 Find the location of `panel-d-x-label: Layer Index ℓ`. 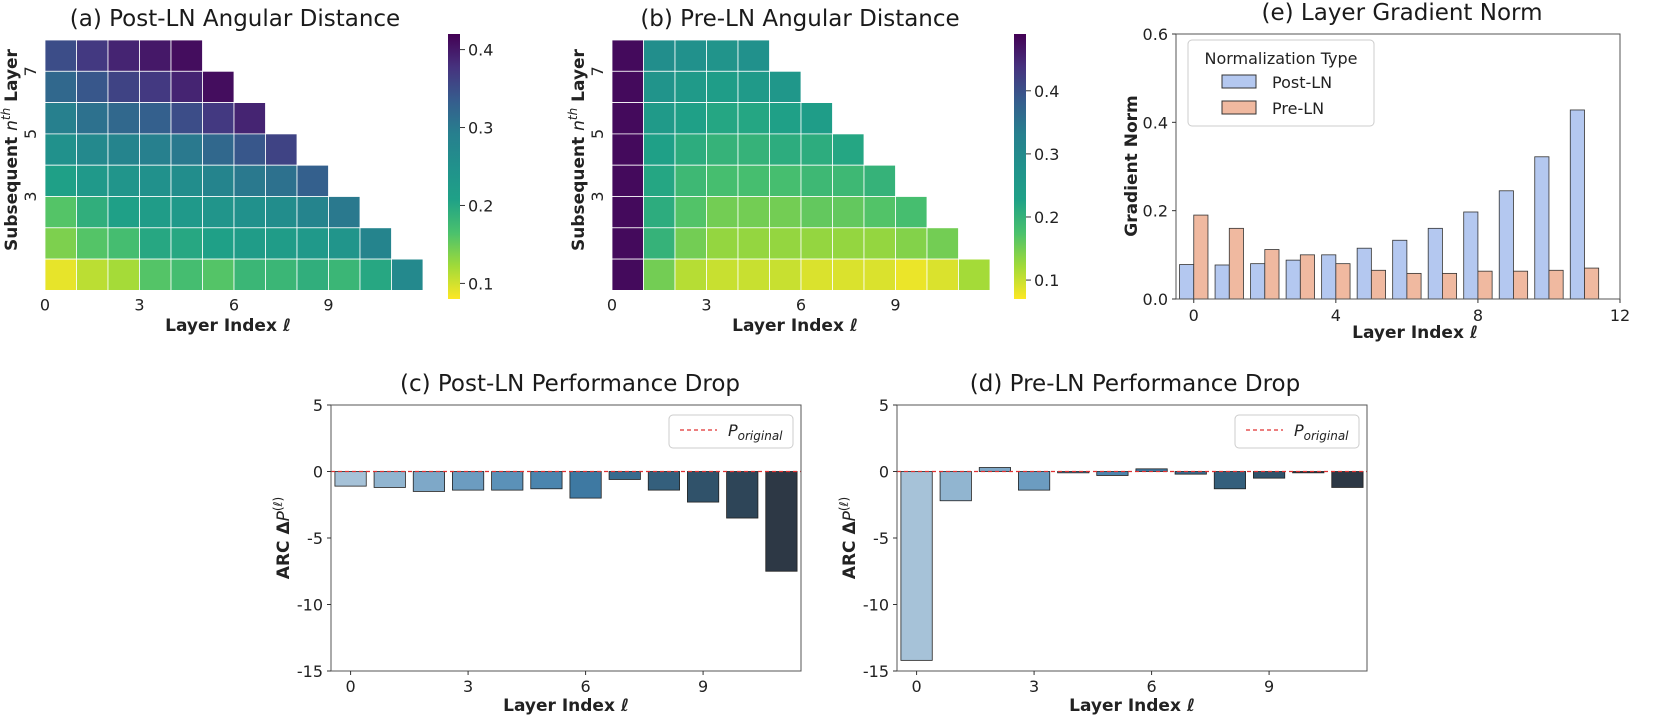

panel-d-x-label: Layer Index ℓ is located at coordinates (1132, 706).